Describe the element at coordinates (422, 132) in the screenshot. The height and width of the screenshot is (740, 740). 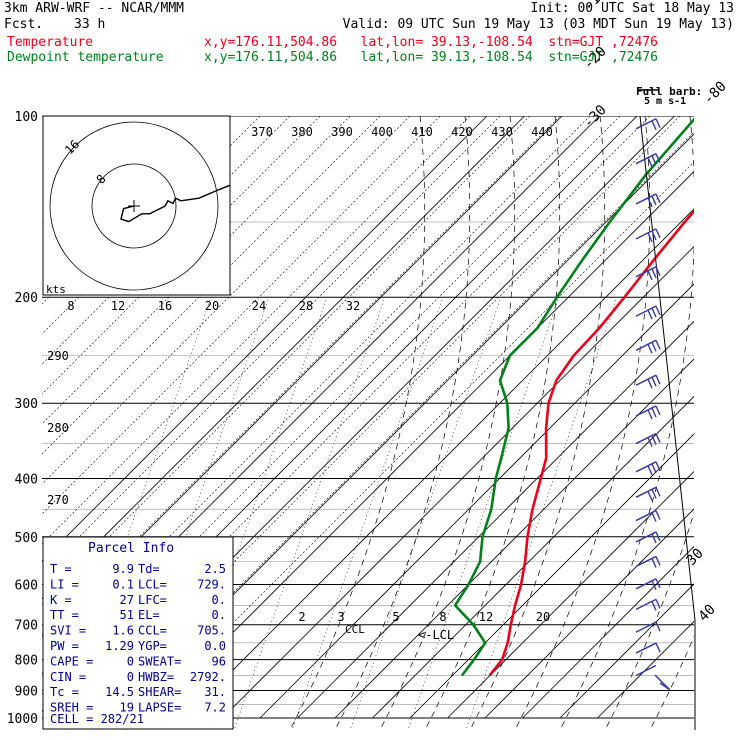
I see `theta-label: 410` at that location.